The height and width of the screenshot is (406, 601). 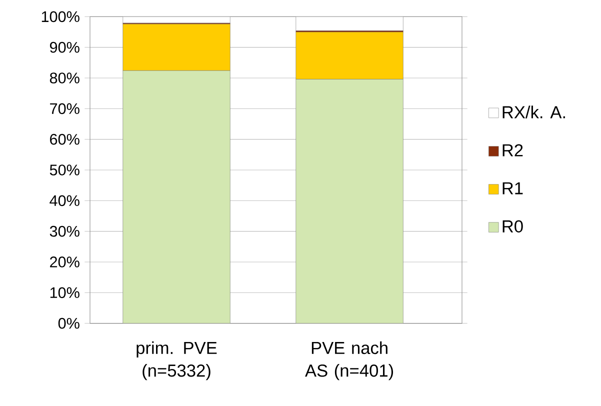 I want to click on legend-label: R0, so click(x=512, y=226).